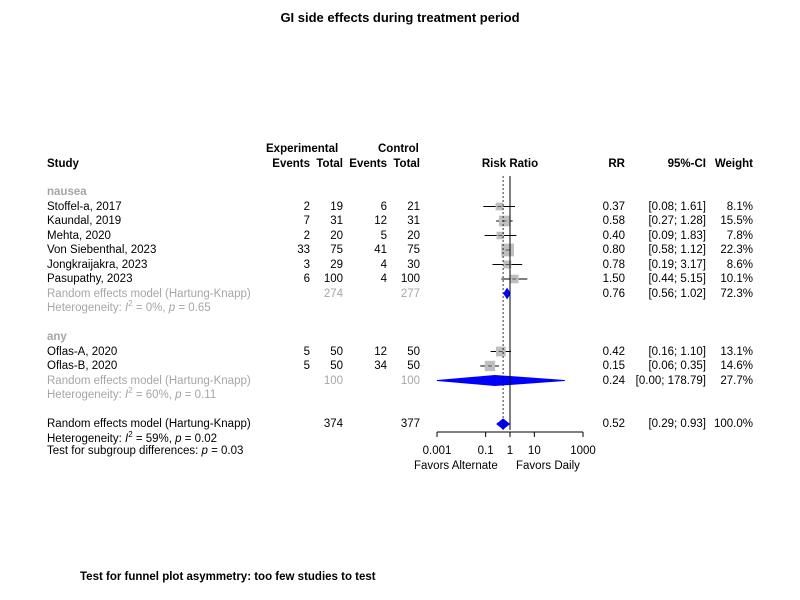  Describe the element at coordinates (548, 466) in the screenshot. I see `favors-right-label: Favors Daily` at that location.